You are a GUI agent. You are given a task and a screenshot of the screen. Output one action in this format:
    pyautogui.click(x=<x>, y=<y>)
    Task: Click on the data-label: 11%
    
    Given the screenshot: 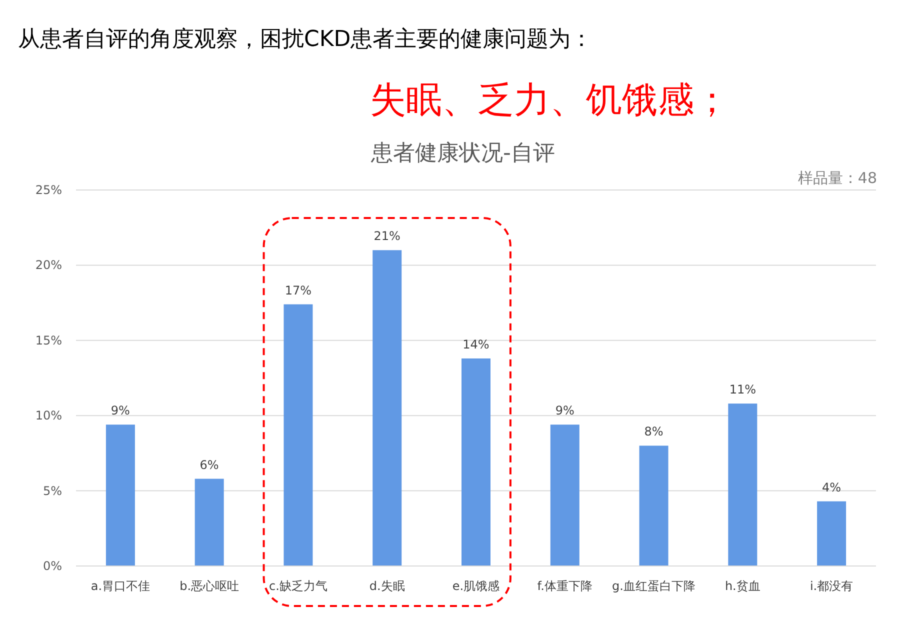 What is the action you would take?
    pyautogui.click(x=742, y=389)
    